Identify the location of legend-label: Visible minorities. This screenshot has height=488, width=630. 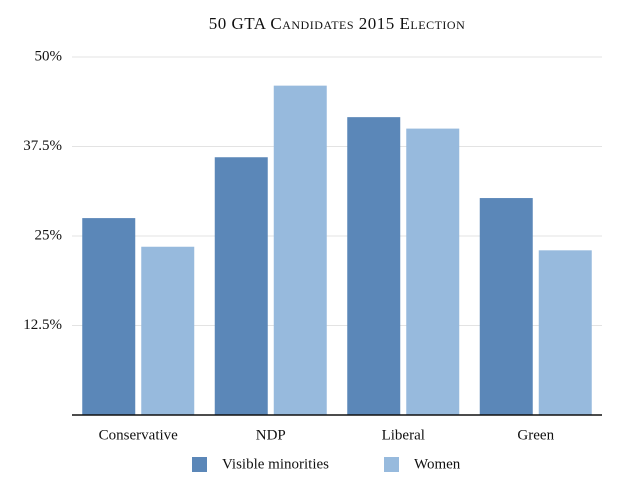
(275, 464).